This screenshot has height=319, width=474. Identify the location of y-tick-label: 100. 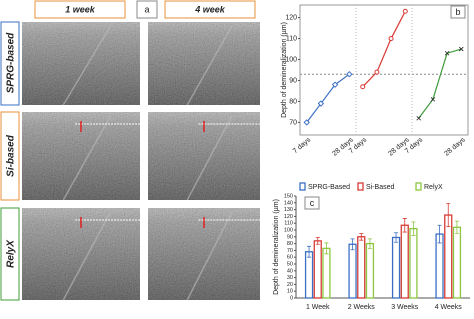
(291, 59).